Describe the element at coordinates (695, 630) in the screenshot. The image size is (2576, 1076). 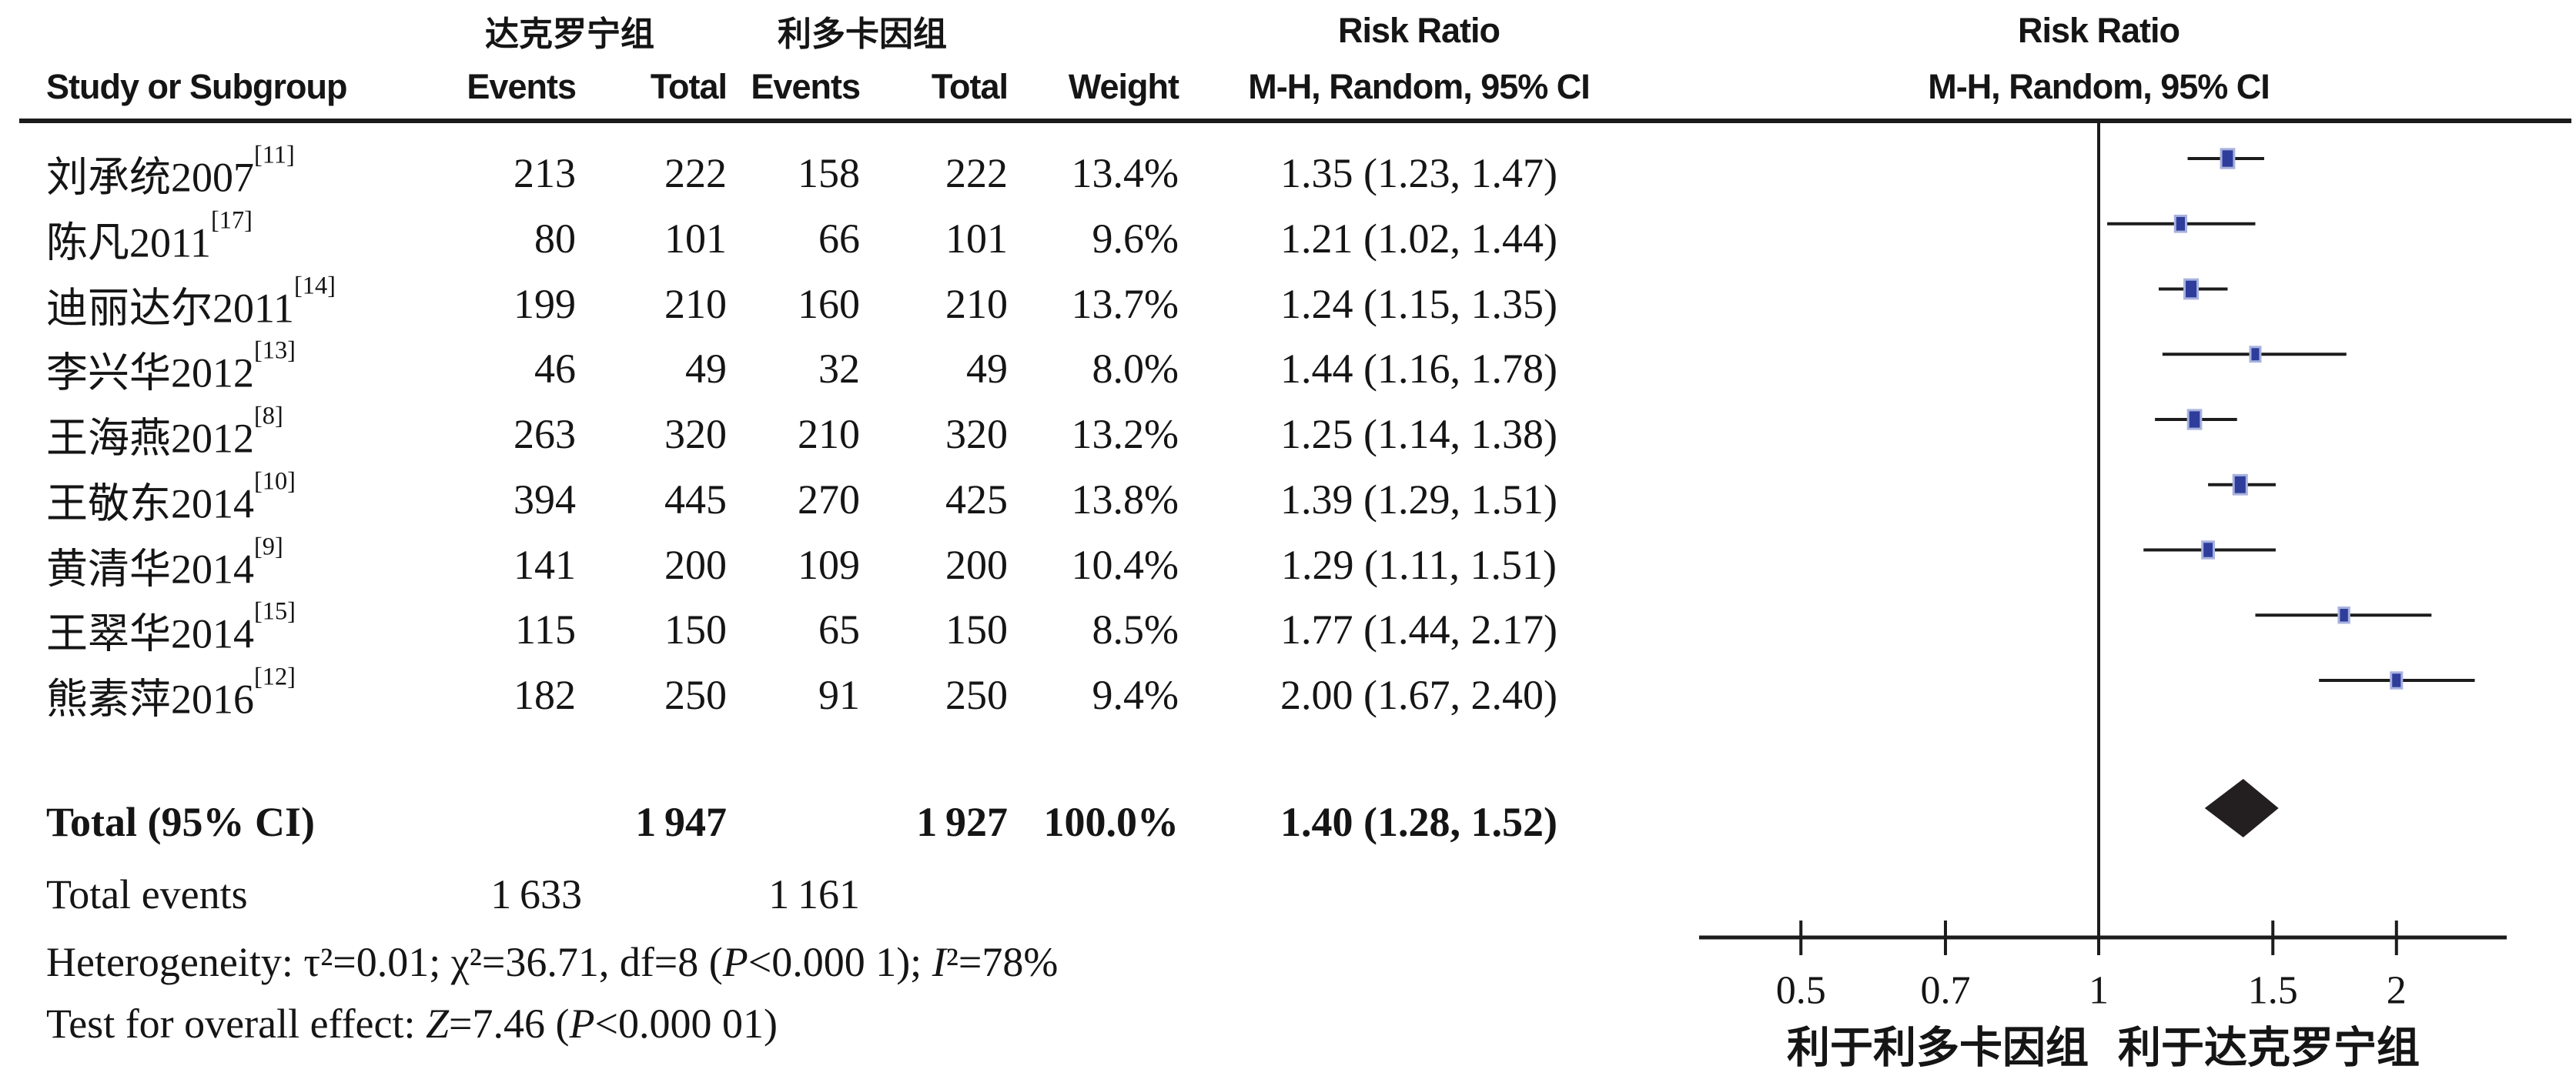
I see `total1-value: 150` at that location.